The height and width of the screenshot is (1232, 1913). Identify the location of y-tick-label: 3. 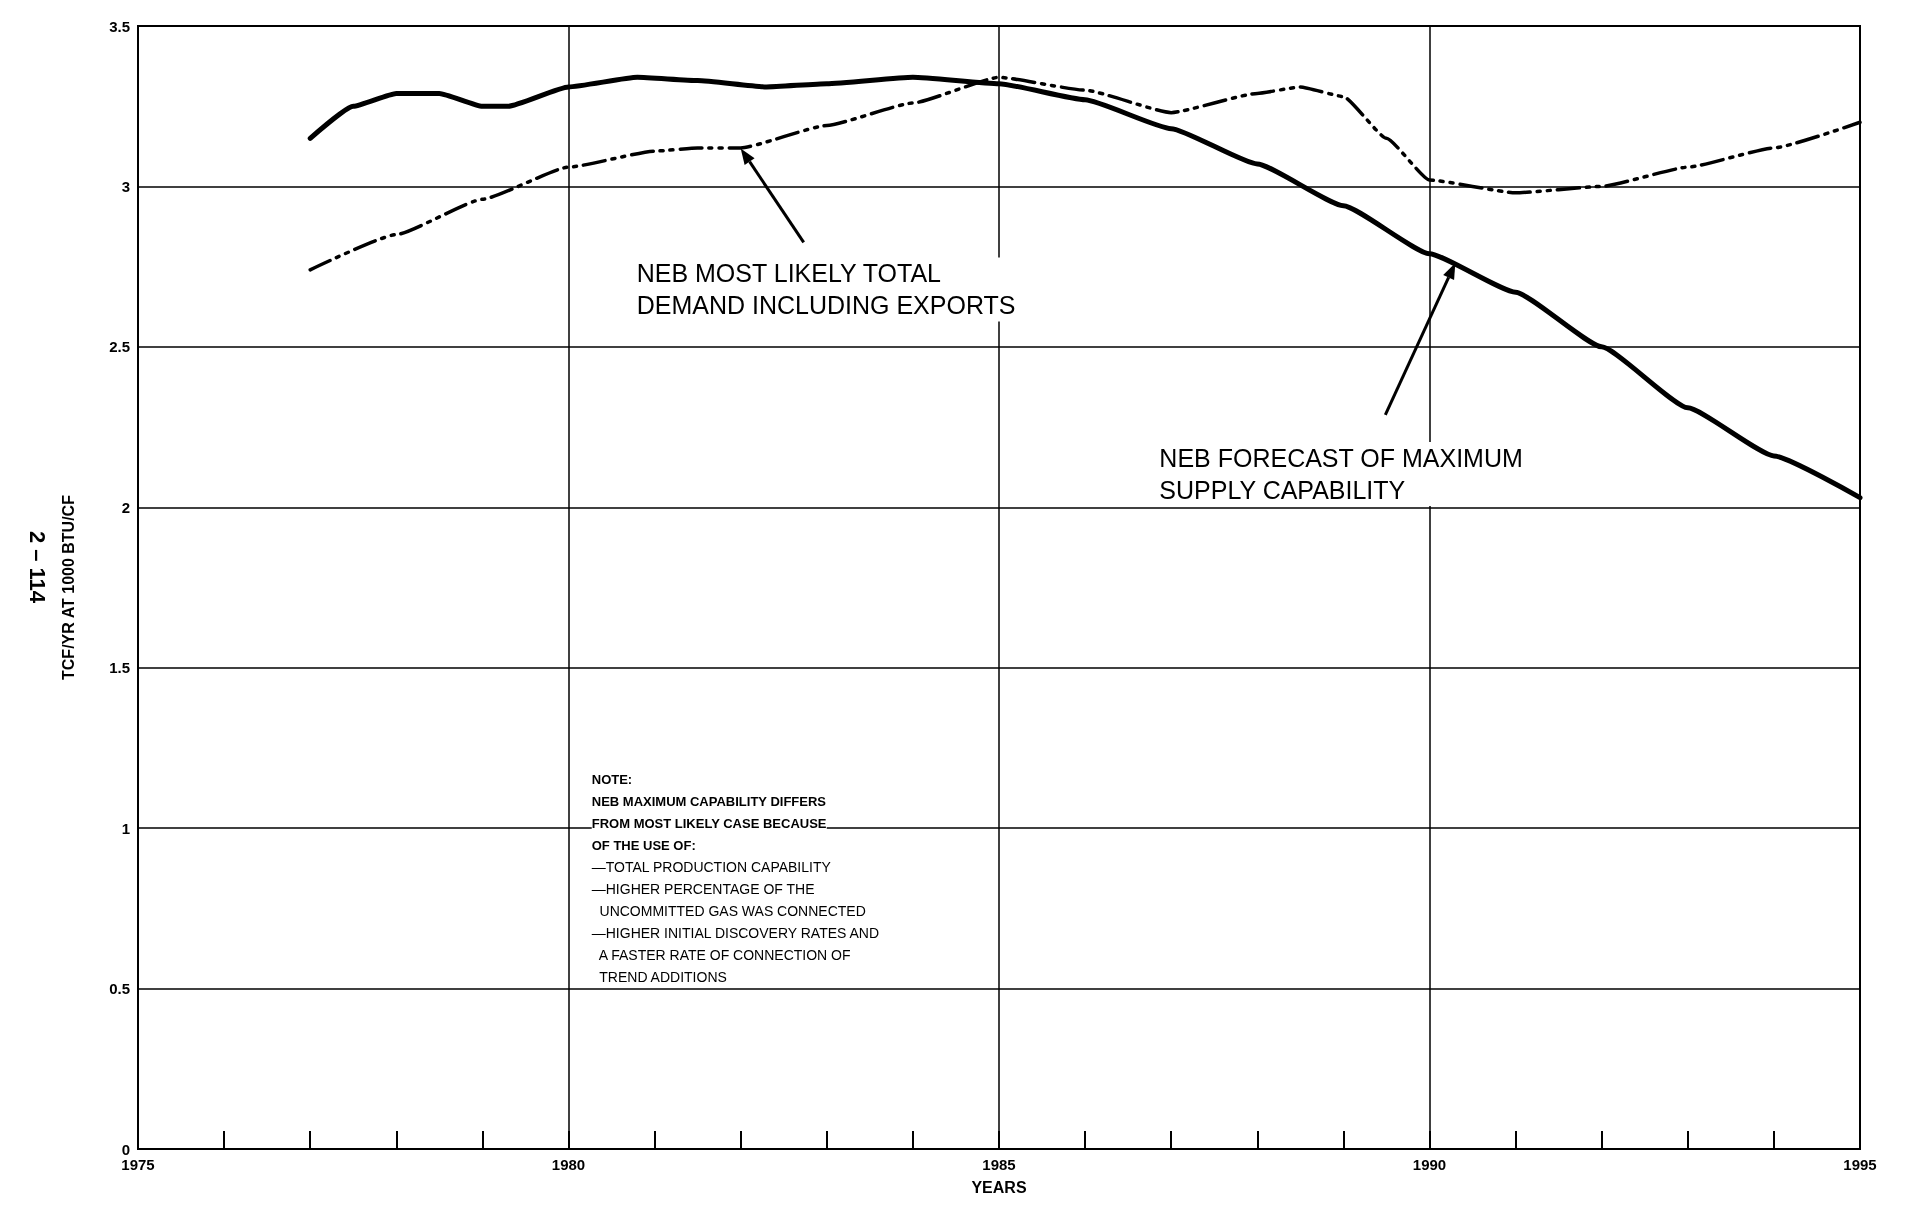
(125, 186).